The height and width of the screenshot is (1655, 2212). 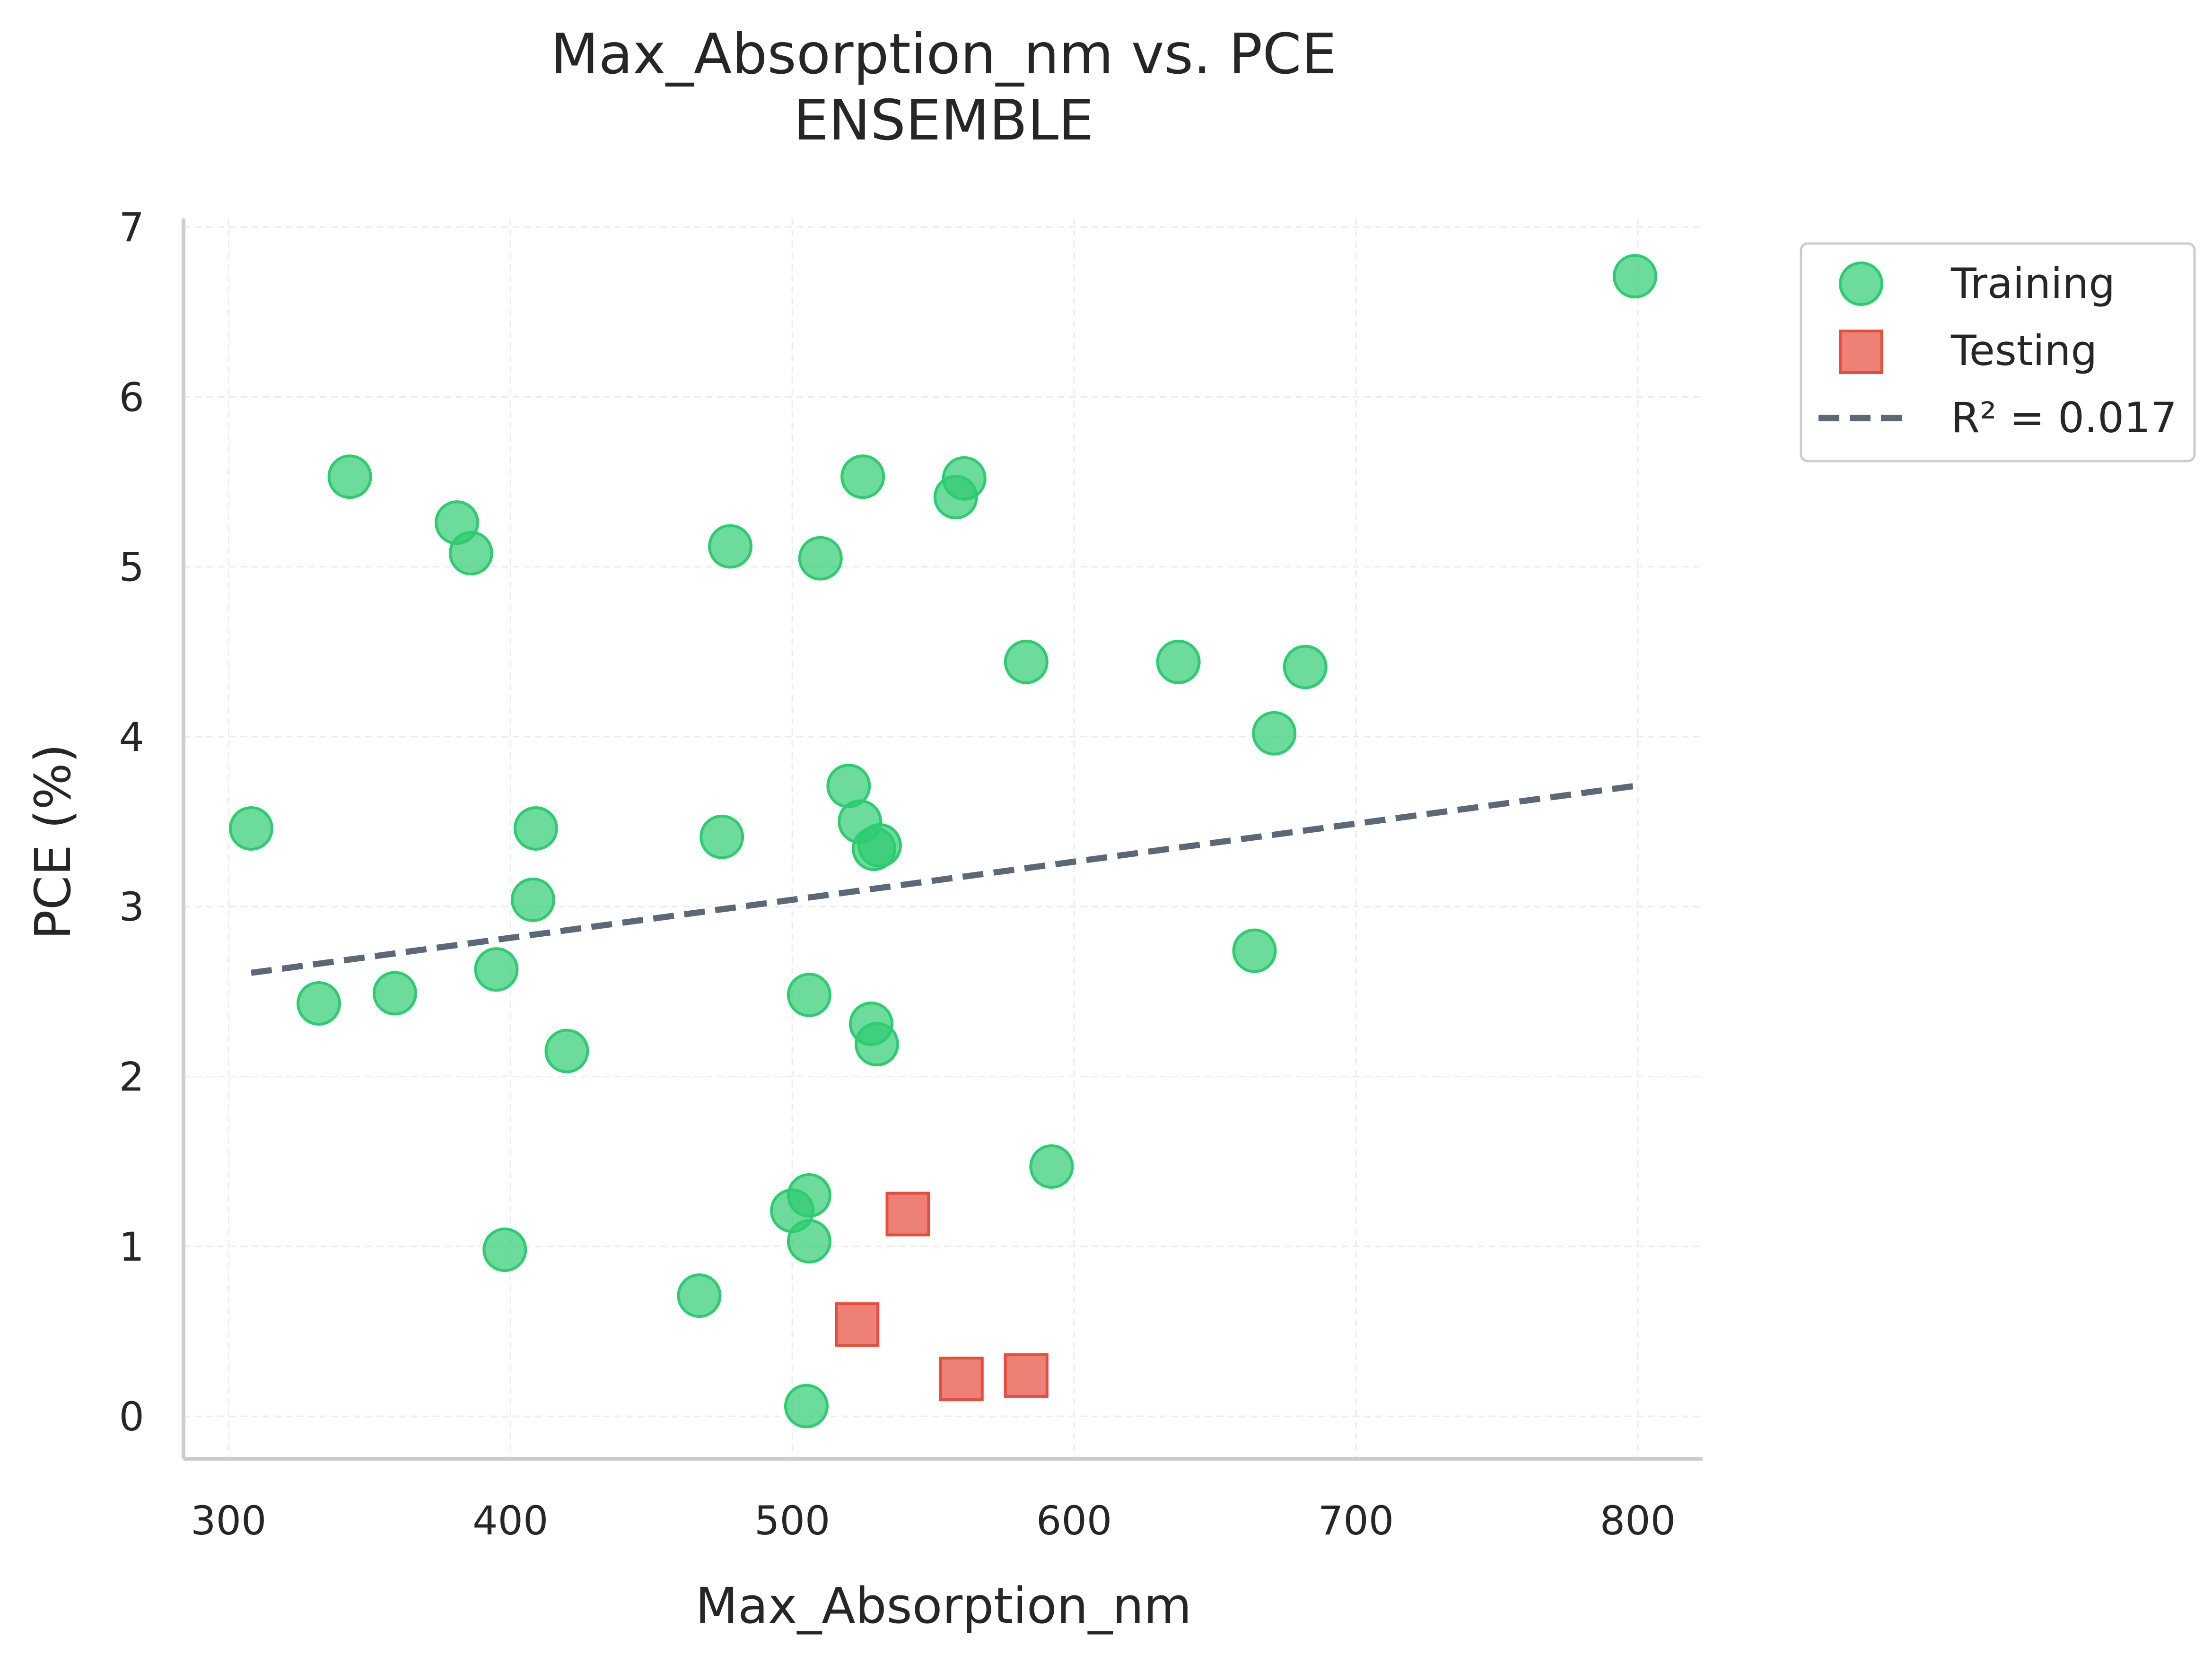 What do you see at coordinates (1861, 283) in the screenshot?
I see `legend-training-marker` at bounding box center [1861, 283].